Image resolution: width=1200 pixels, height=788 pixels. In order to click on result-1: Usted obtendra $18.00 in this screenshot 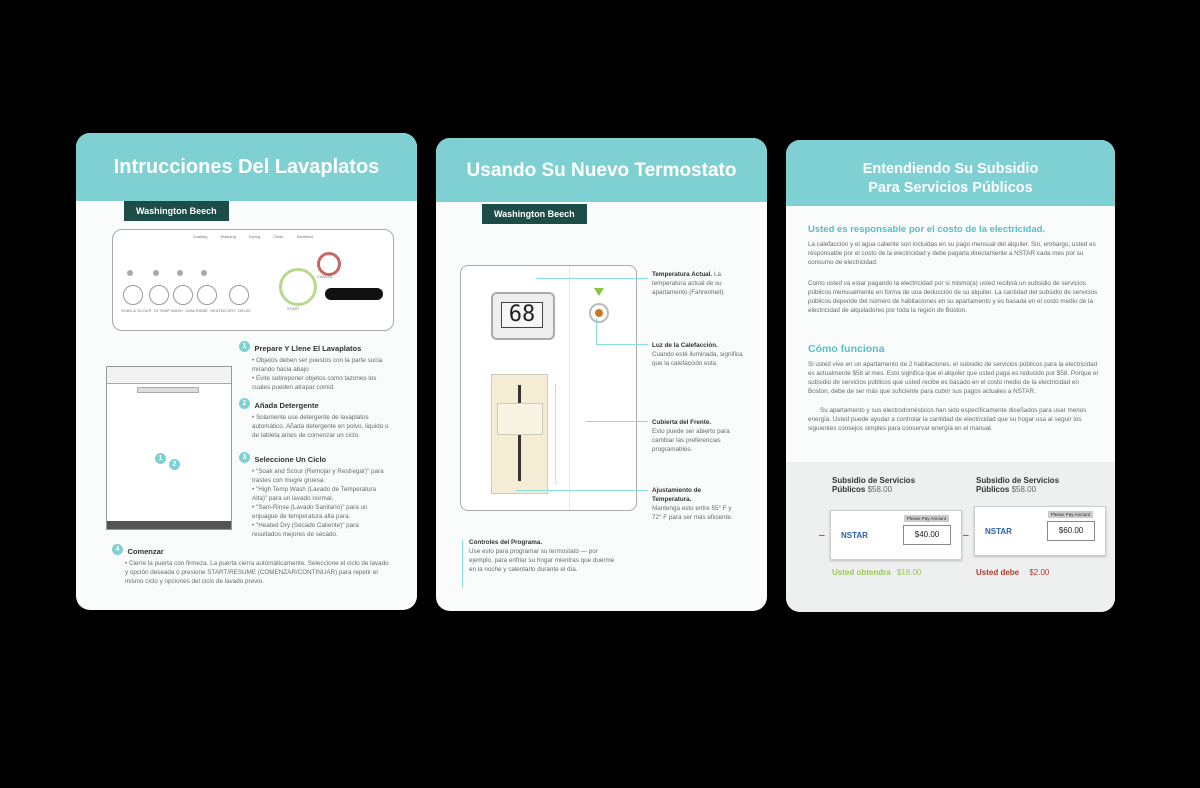, I will do `click(876, 572)`.